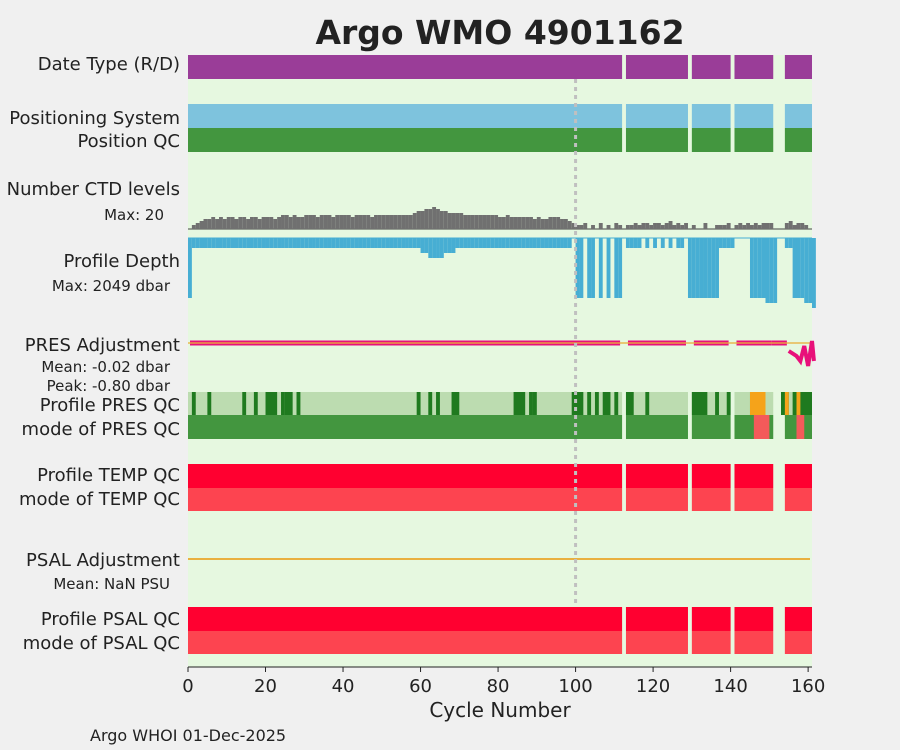 Image resolution: width=900 pixels, height=750 pixels. Describe the element at coordinates (99, 499) in the screenshot. I see `label-mode-temp-qc: mode of TEMP QC` at that location.